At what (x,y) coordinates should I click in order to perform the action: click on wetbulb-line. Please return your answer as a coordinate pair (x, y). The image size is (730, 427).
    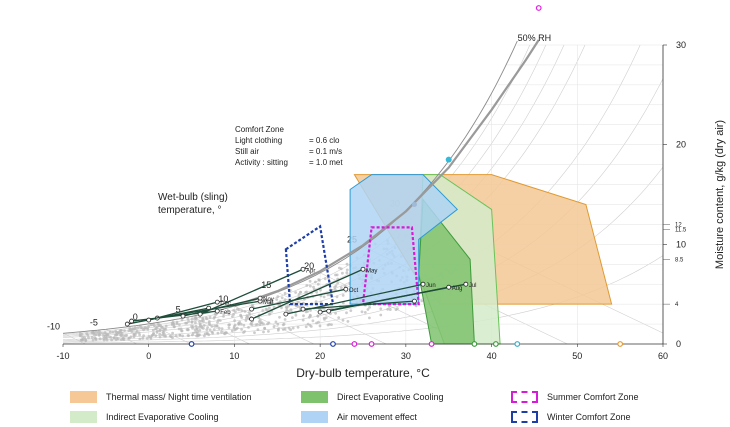
    Looking at the image, I should click on (74, 338).